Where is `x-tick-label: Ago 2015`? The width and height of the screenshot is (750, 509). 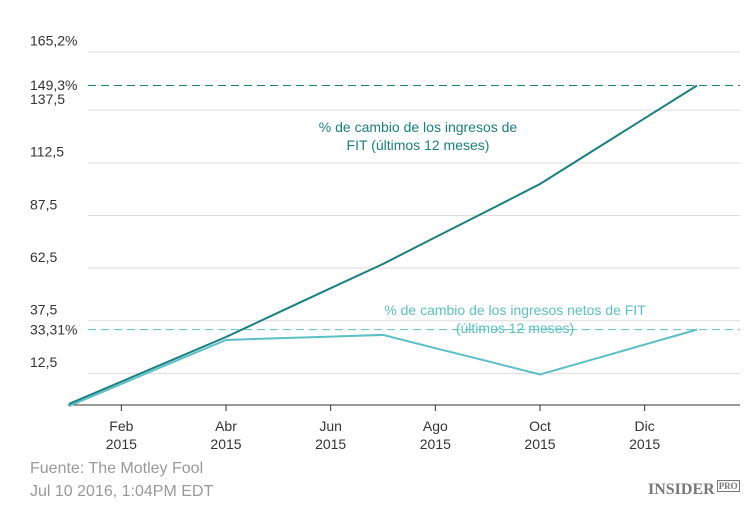 x-tick-label: Ago 2015 is located at coordinates (435, 435).